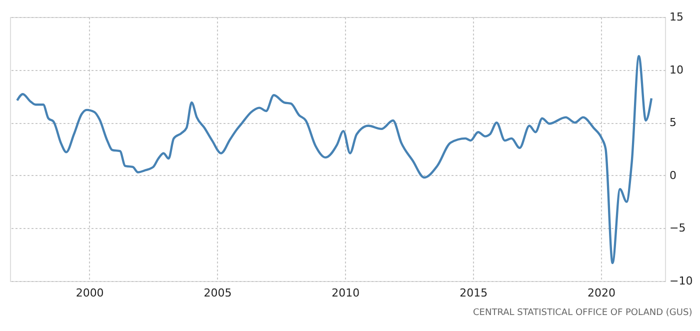  I want to click on y-tick-label: 15, so click(677, 17).